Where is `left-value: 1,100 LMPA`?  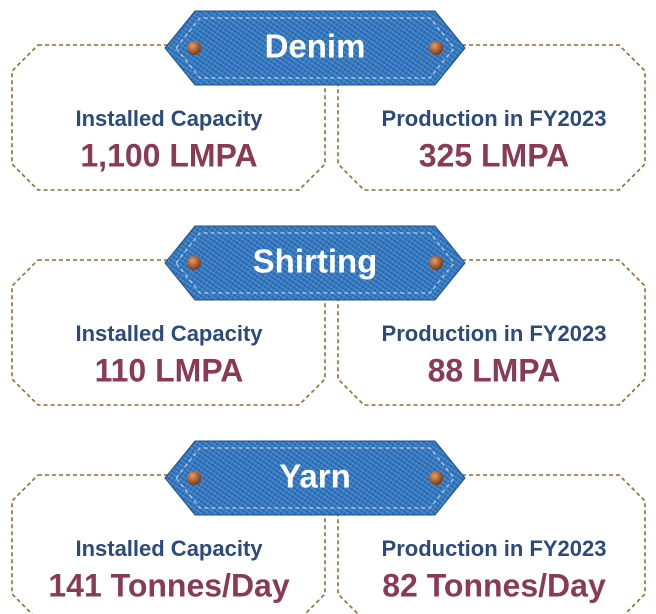
left-value: 1,100 LMPA is located at coordinates (168, 155).